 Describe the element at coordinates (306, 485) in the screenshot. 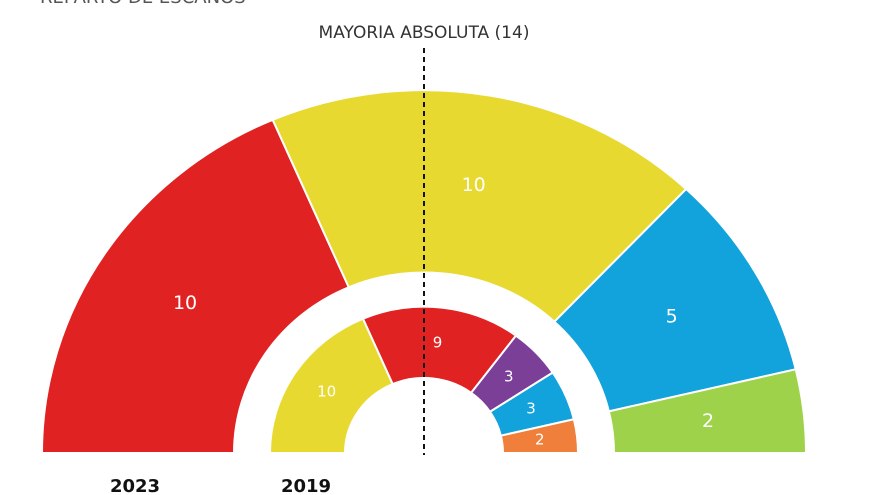

I see `ring-year: 2019` at that location.